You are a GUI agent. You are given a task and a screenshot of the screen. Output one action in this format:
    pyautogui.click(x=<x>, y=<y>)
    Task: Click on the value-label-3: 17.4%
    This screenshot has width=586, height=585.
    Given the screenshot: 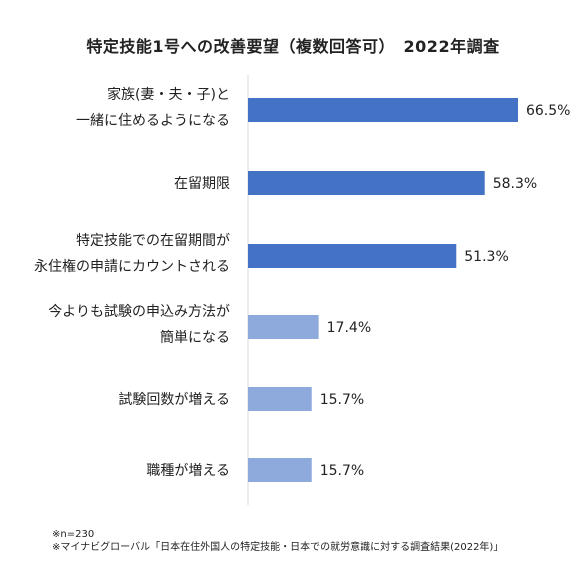 What is the action you would take?
    pyautogui.click(x=349, y=328)
    